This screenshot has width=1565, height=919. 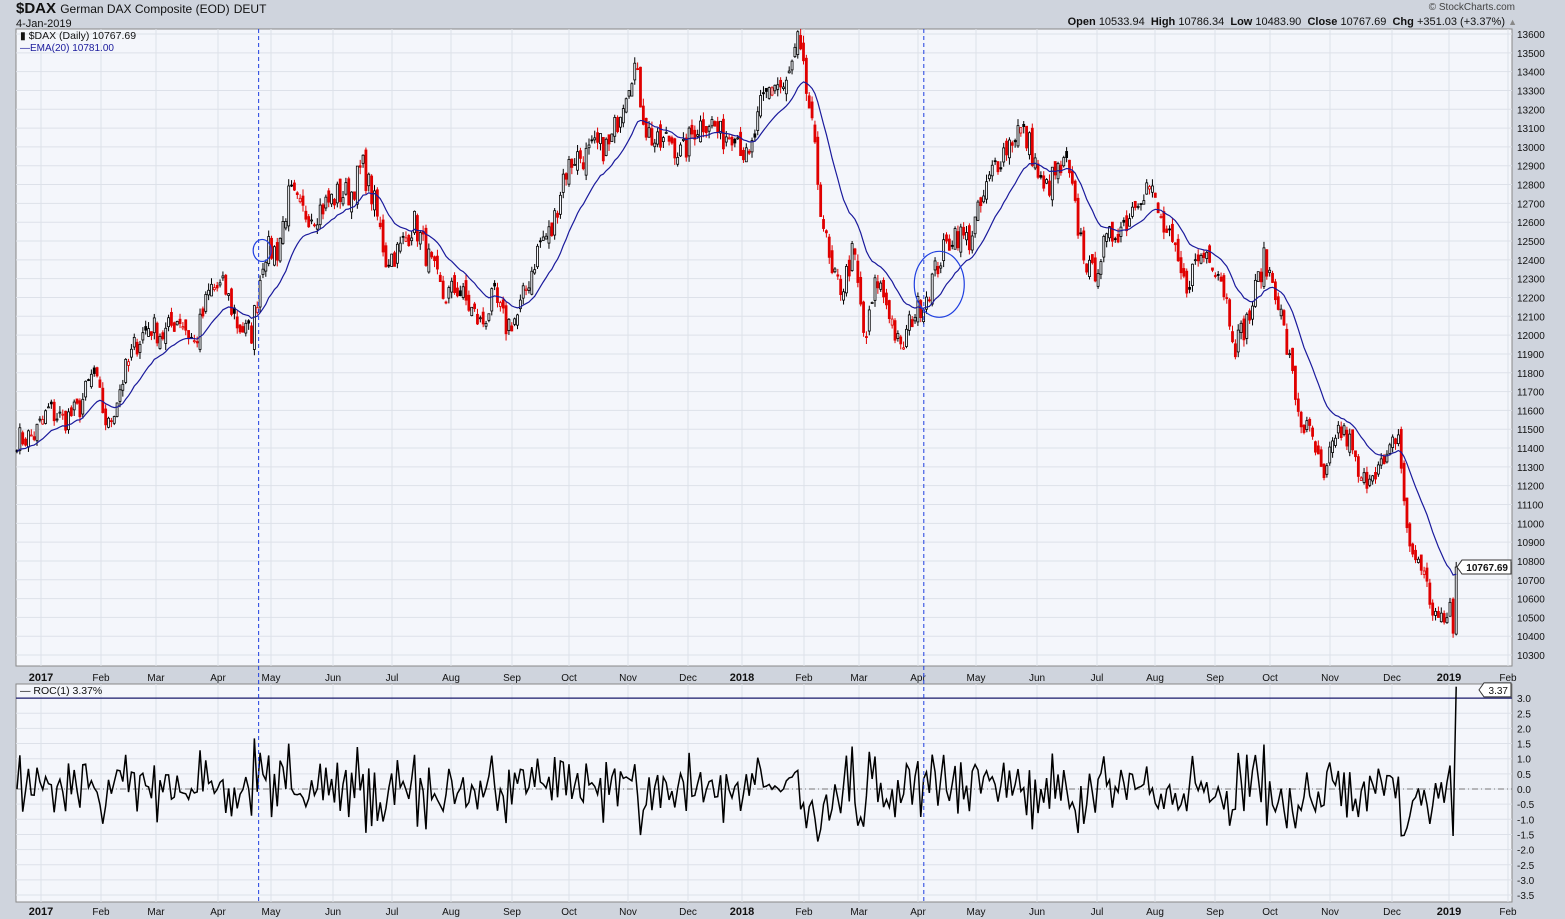 I want to click on time-tick-label: Sep, so click(x=1215, y=912).